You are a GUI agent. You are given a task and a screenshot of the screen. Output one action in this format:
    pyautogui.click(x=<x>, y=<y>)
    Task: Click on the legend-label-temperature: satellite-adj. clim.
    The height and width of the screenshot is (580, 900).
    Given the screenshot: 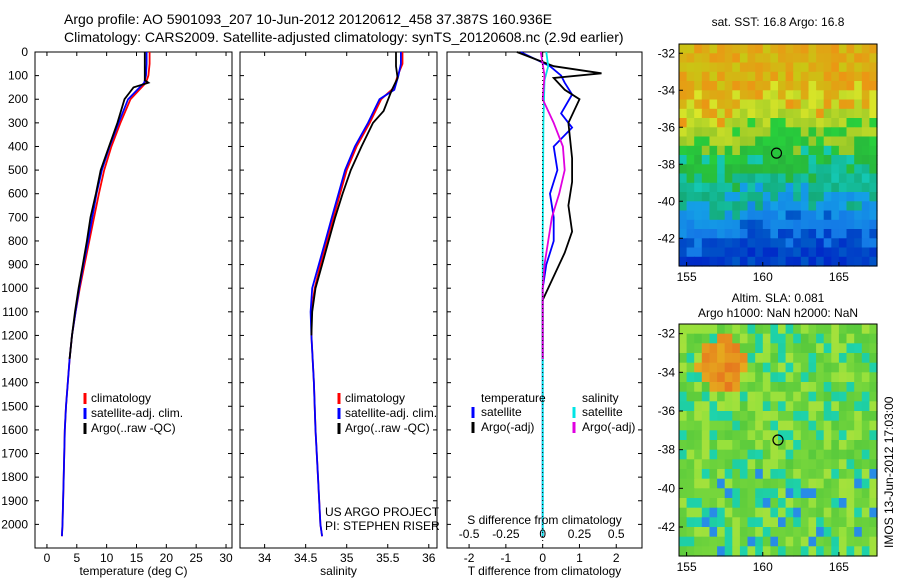 What is the action you would take?
    pyautogui.click(x=137, y=413)
    